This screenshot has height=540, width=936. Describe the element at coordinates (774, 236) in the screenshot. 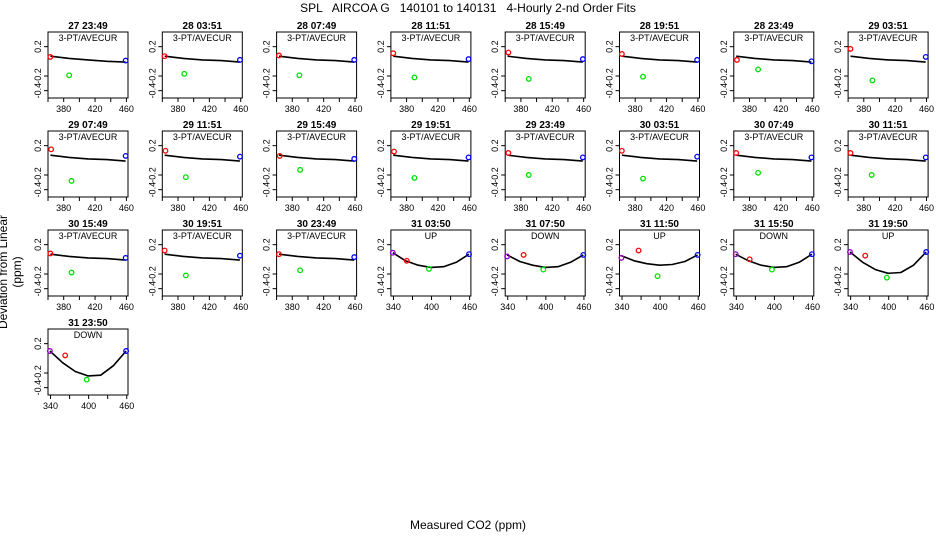

I see `panel-method-label: DOWN` at that location.